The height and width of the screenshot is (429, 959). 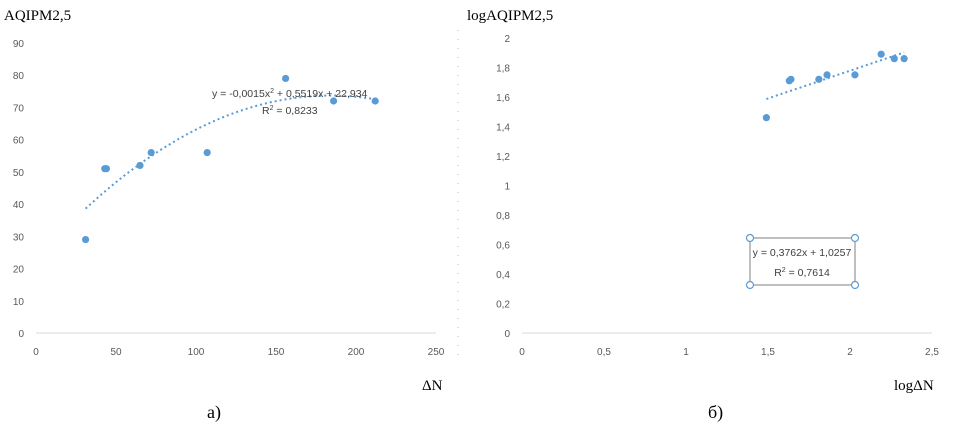 What do you see at coordinates (19, 141) in the screenshot?
I see `y-tick-label: 60` at bounding box center [19, 141].